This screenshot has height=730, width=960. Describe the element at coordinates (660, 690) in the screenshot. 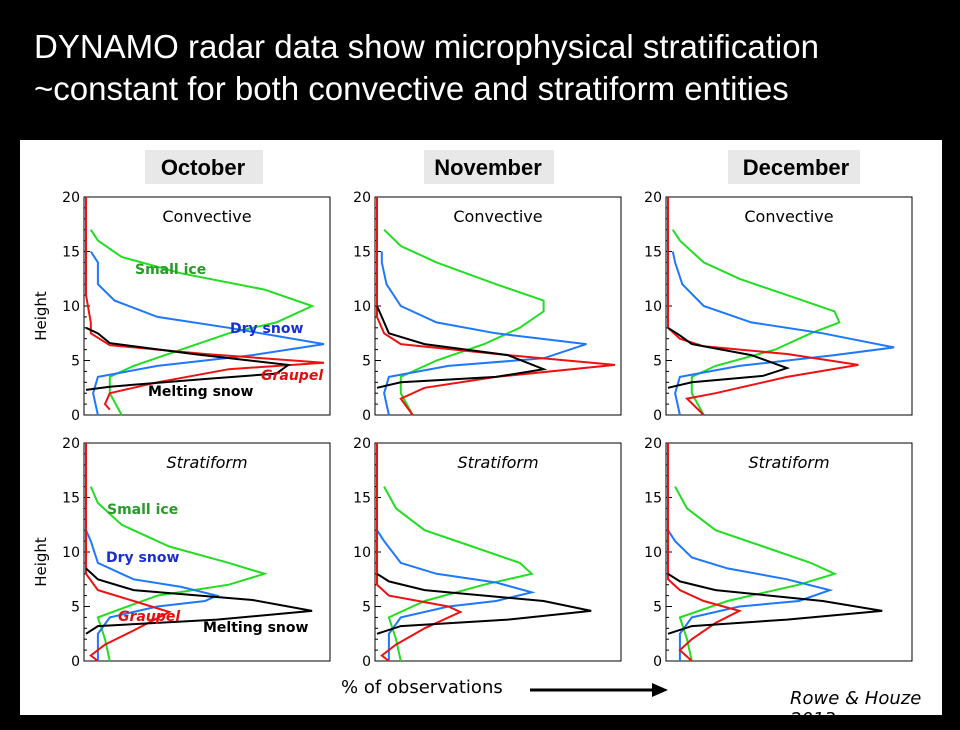

I see `arrow-head` at that location.